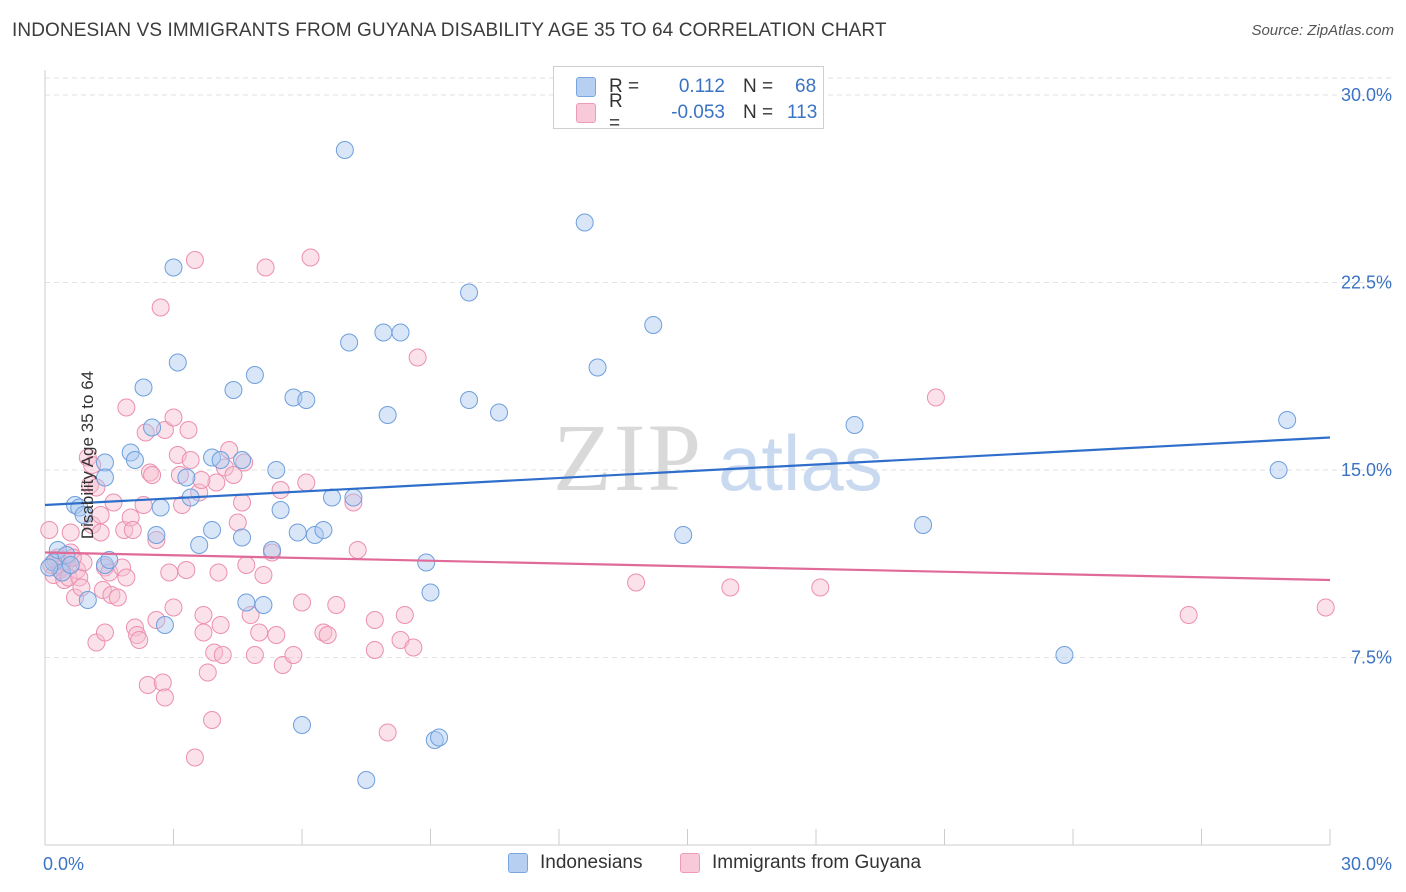  I want to click on legend-row-indonesians: R = 0.112 N = 68, so click(704, 87).